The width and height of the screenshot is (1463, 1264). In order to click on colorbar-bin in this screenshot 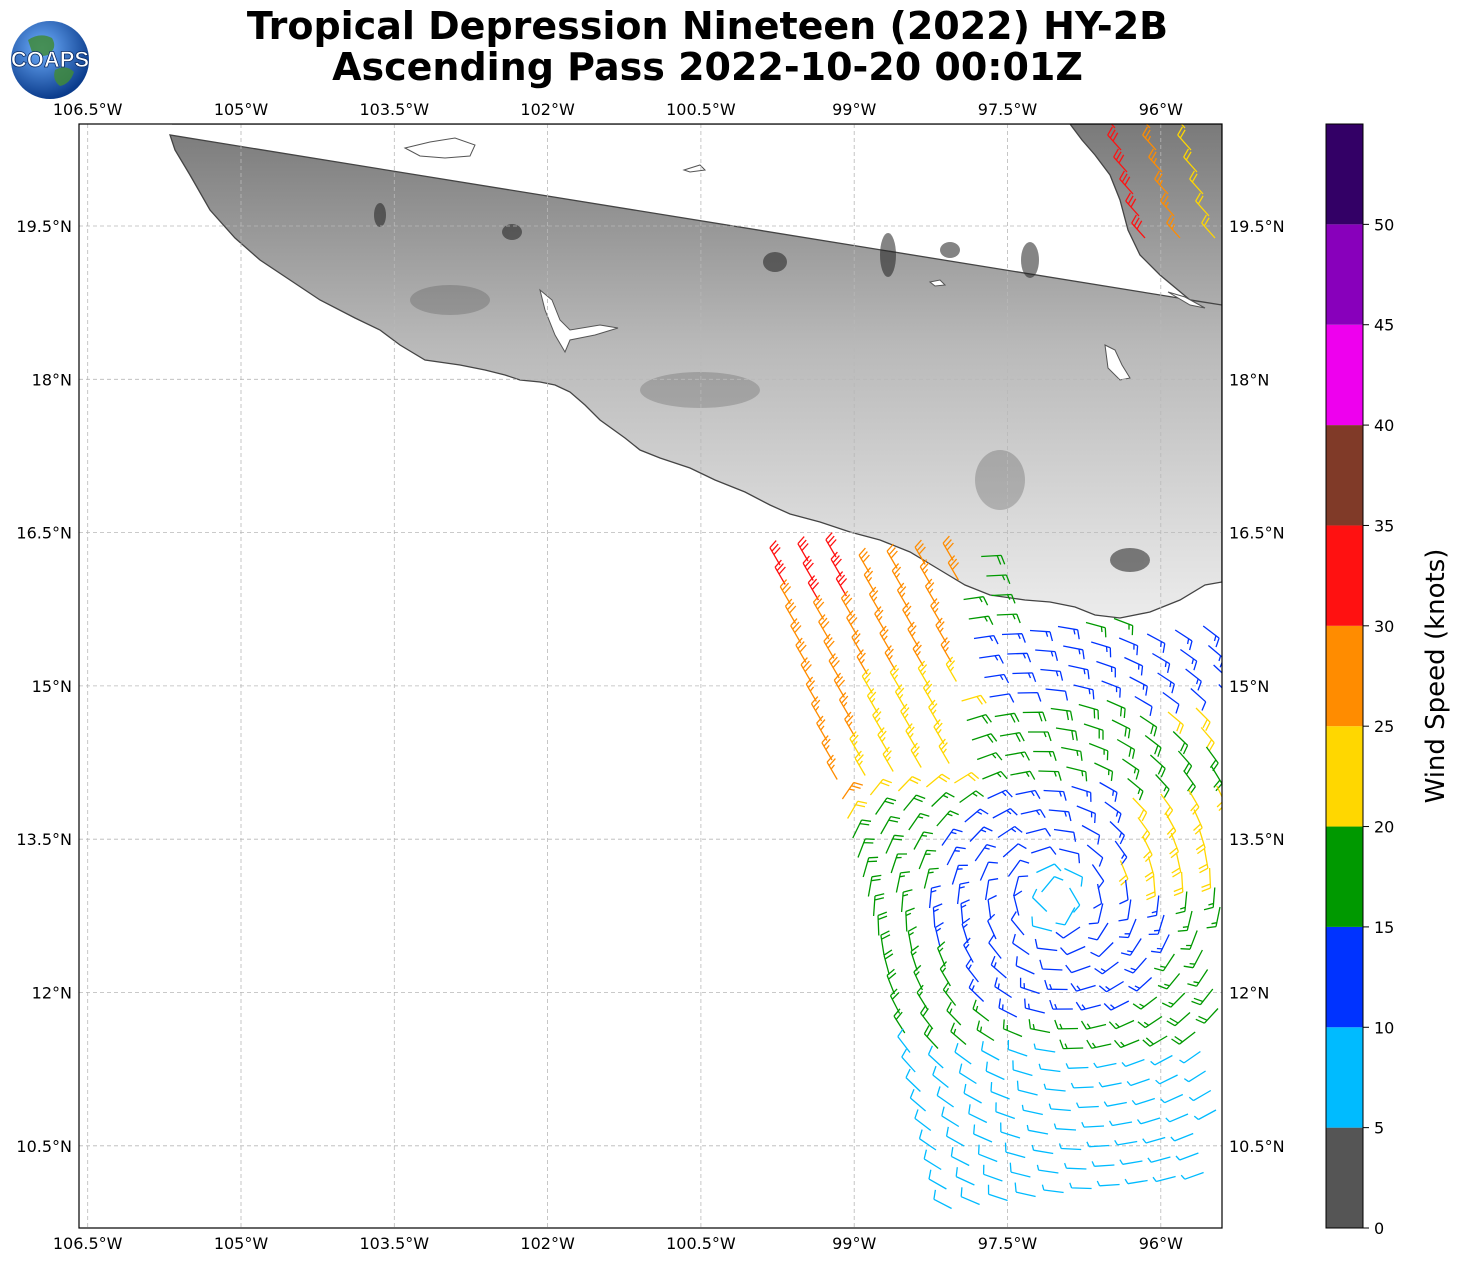, I will do `click(1344, 1077)`.